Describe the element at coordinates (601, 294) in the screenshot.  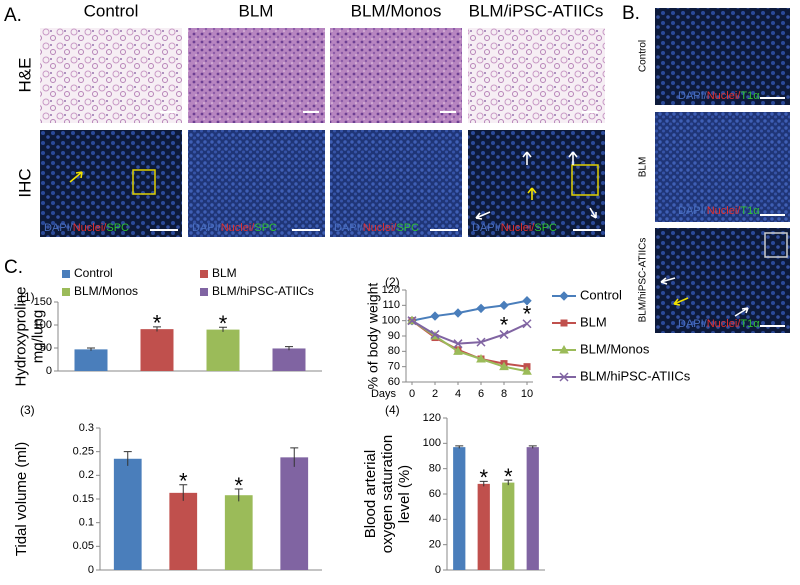
I see `legend-label: Control` at that location.